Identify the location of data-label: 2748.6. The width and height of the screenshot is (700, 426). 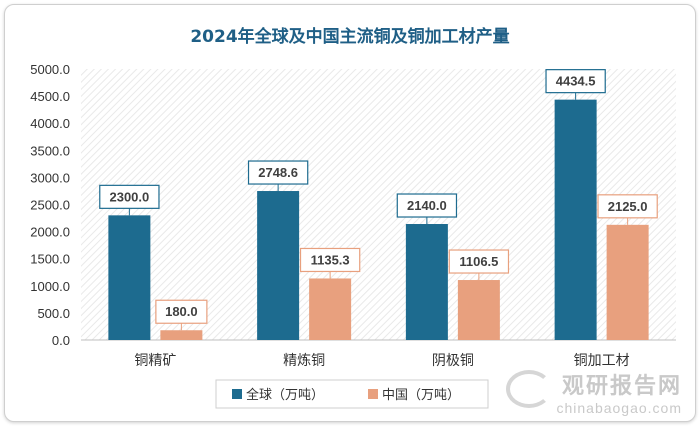
(278, 172).